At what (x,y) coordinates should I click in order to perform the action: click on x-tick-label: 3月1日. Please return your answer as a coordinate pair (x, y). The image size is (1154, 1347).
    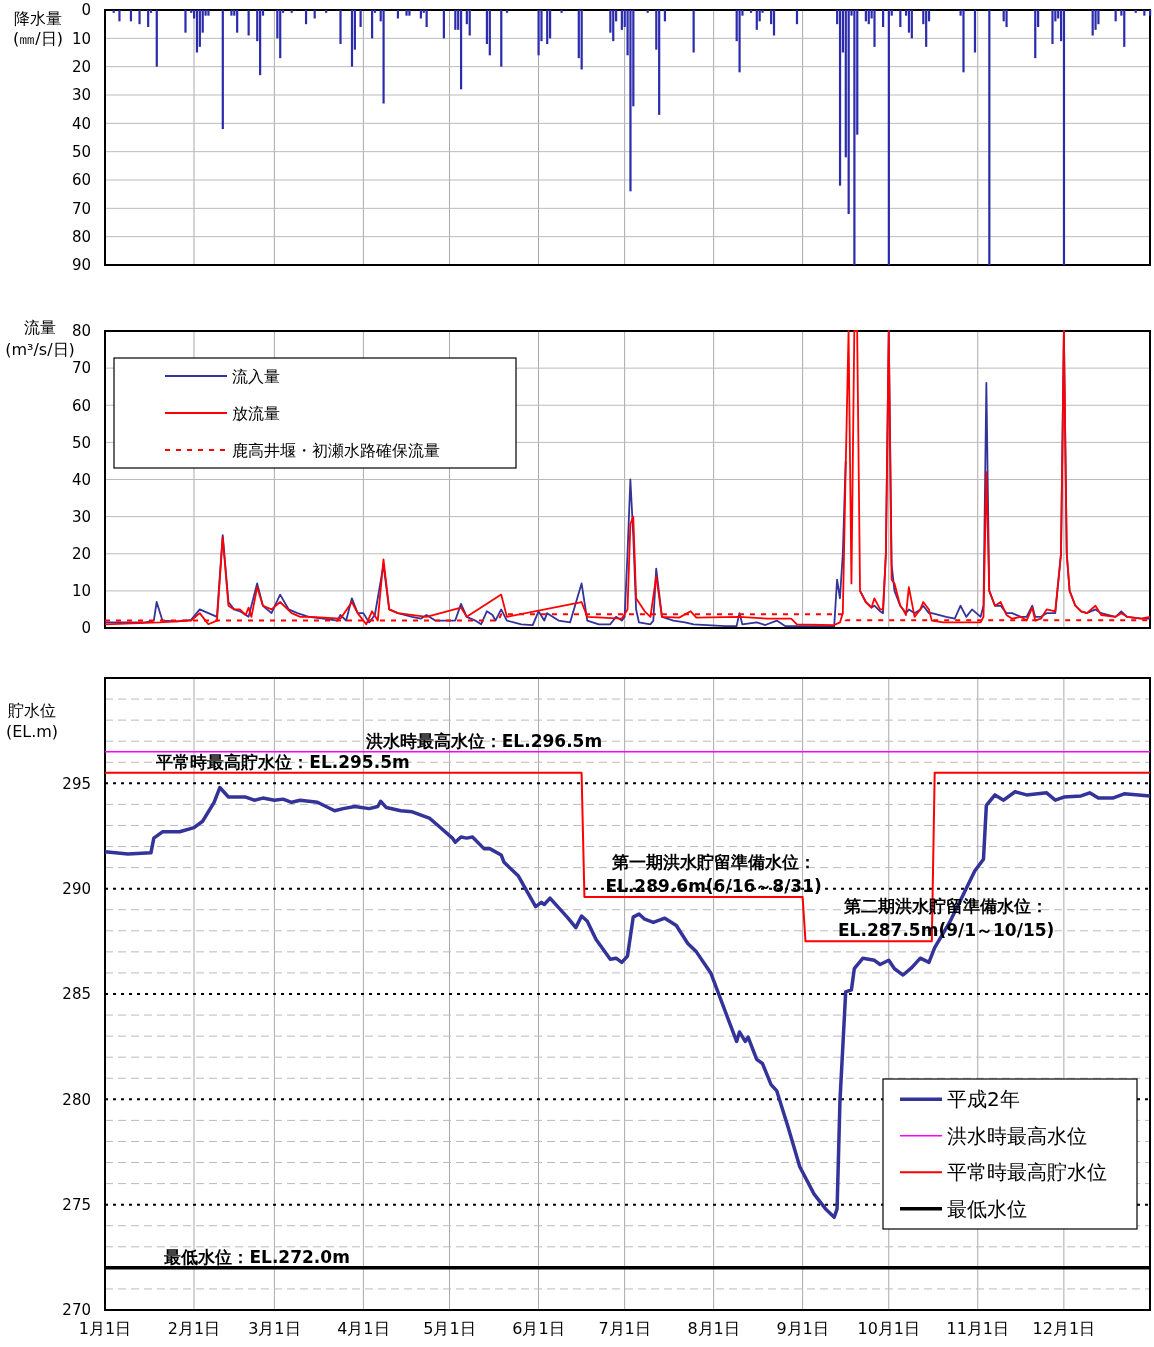
    Looking at the image, I should click on (274, 1328).